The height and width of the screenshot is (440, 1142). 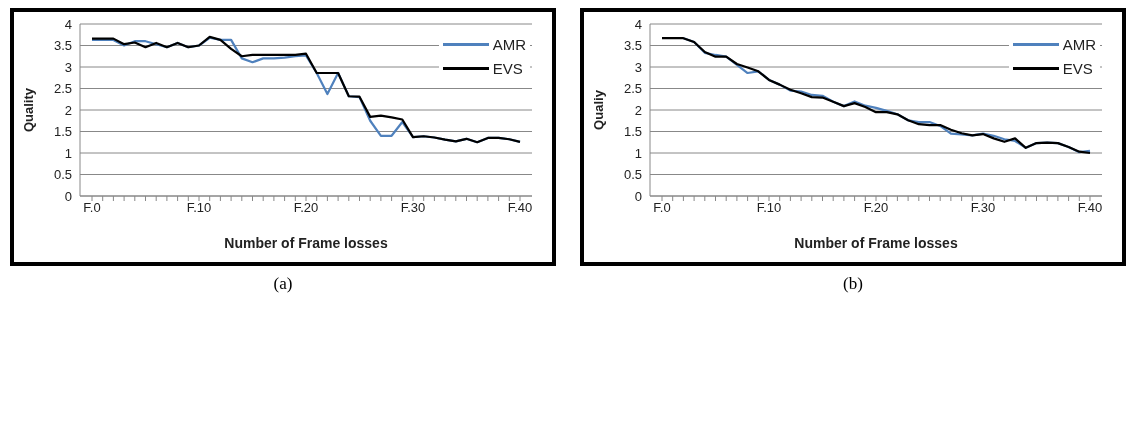 I want to click on y-axis-title: Qualiy, so click(x=598, y=109).